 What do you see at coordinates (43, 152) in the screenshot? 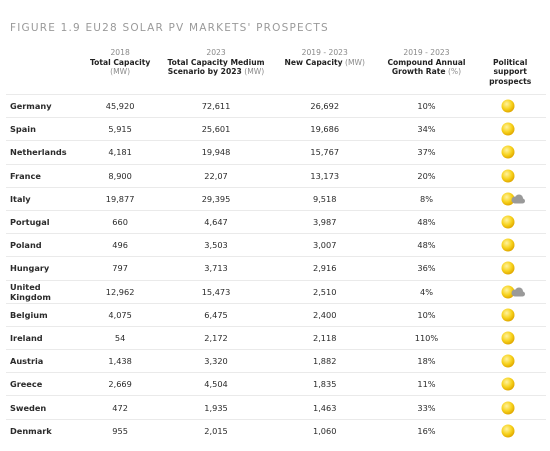
I see `country-cell: Netherlands` at bounding box center [43, 152].